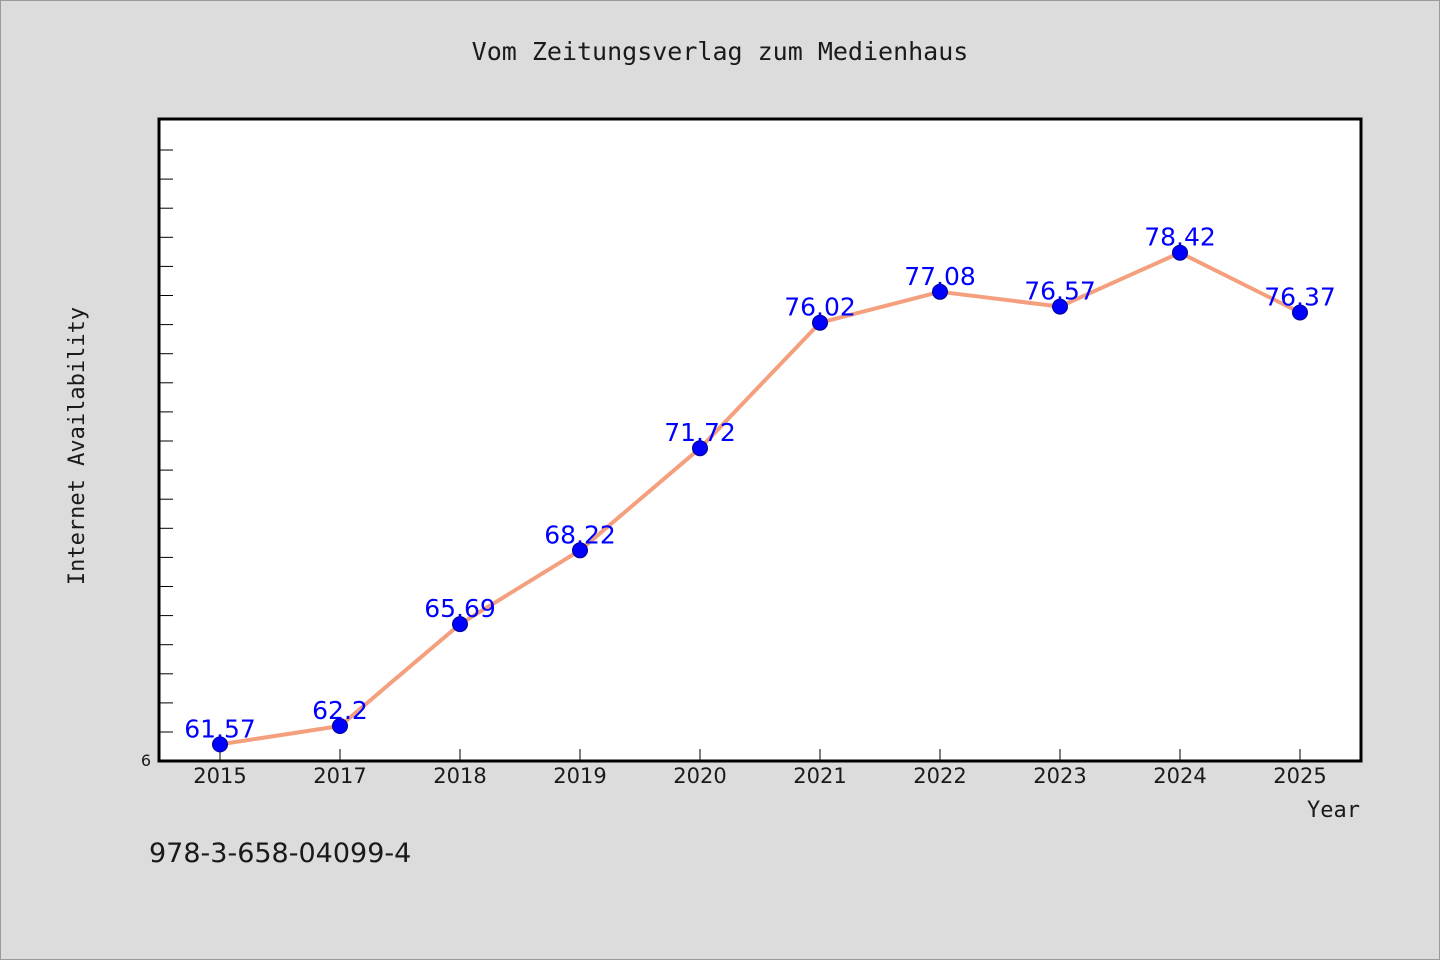 The width and height of the screenshot is (1440, 960). What do you see at coordinates (1333, 810) in the screenshot?
I see `x-axis-label: Year` at bounding box center [1333, 810].